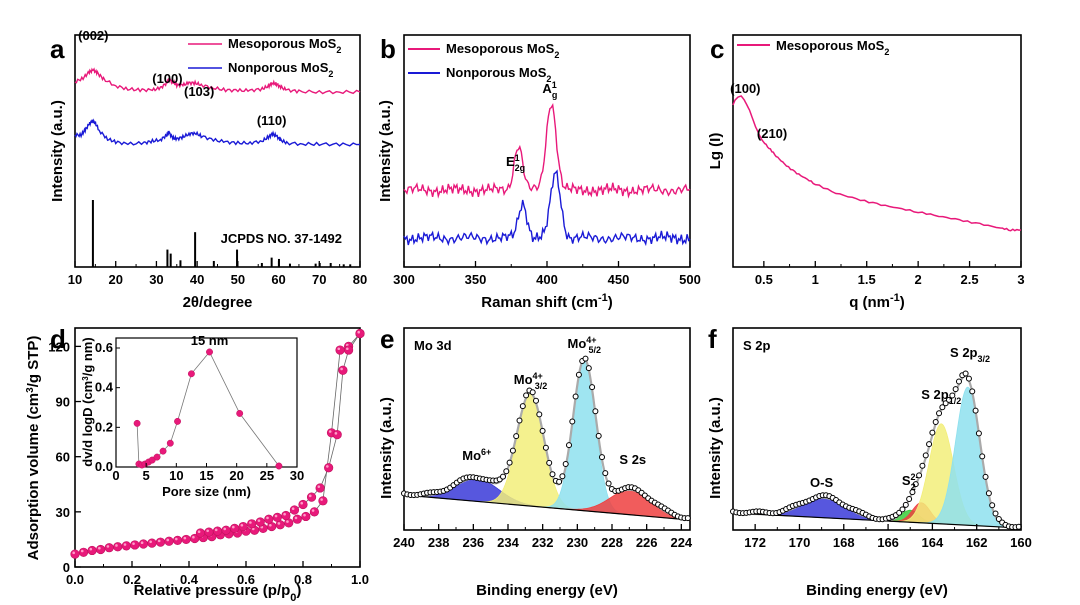 Image resolution: width=1080 pixels, height=605 pixels. What do you see at coordinates (388, 49) in the screenshot?
I see `panel-label-b: b` at bounding box center [388, 49].